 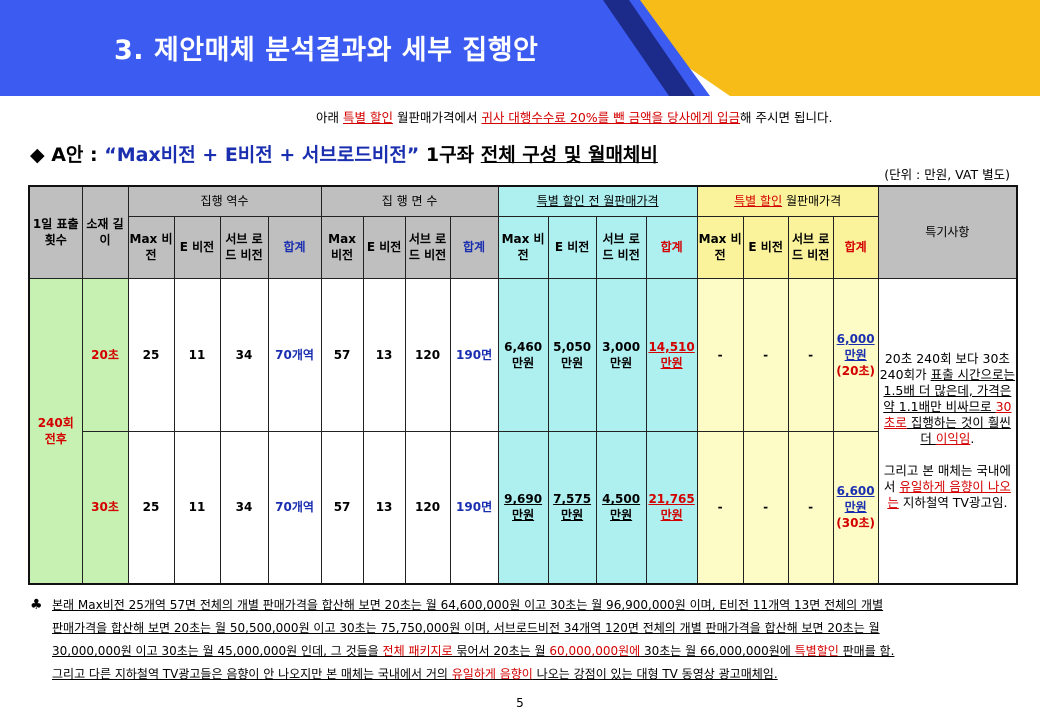 I want to click on section-bullet: ◆ A안 :, so click(x=67, y=155).